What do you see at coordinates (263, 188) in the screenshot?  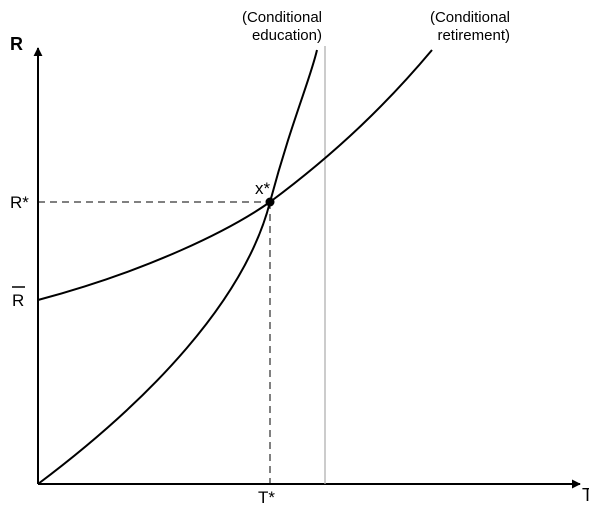 I see `equilibrium-point-label: x*` at bounding box center [263, 188].